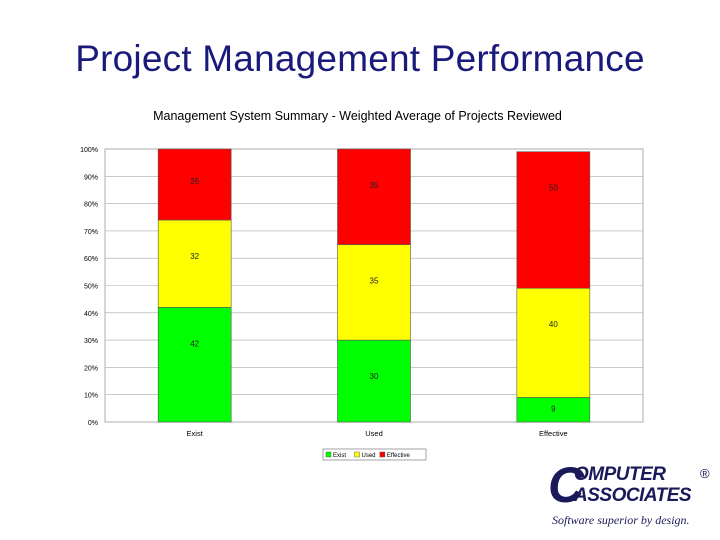 This screenshot has width=720, height=540. I want to click on y-tick-label: 90%, so click(91, 177).